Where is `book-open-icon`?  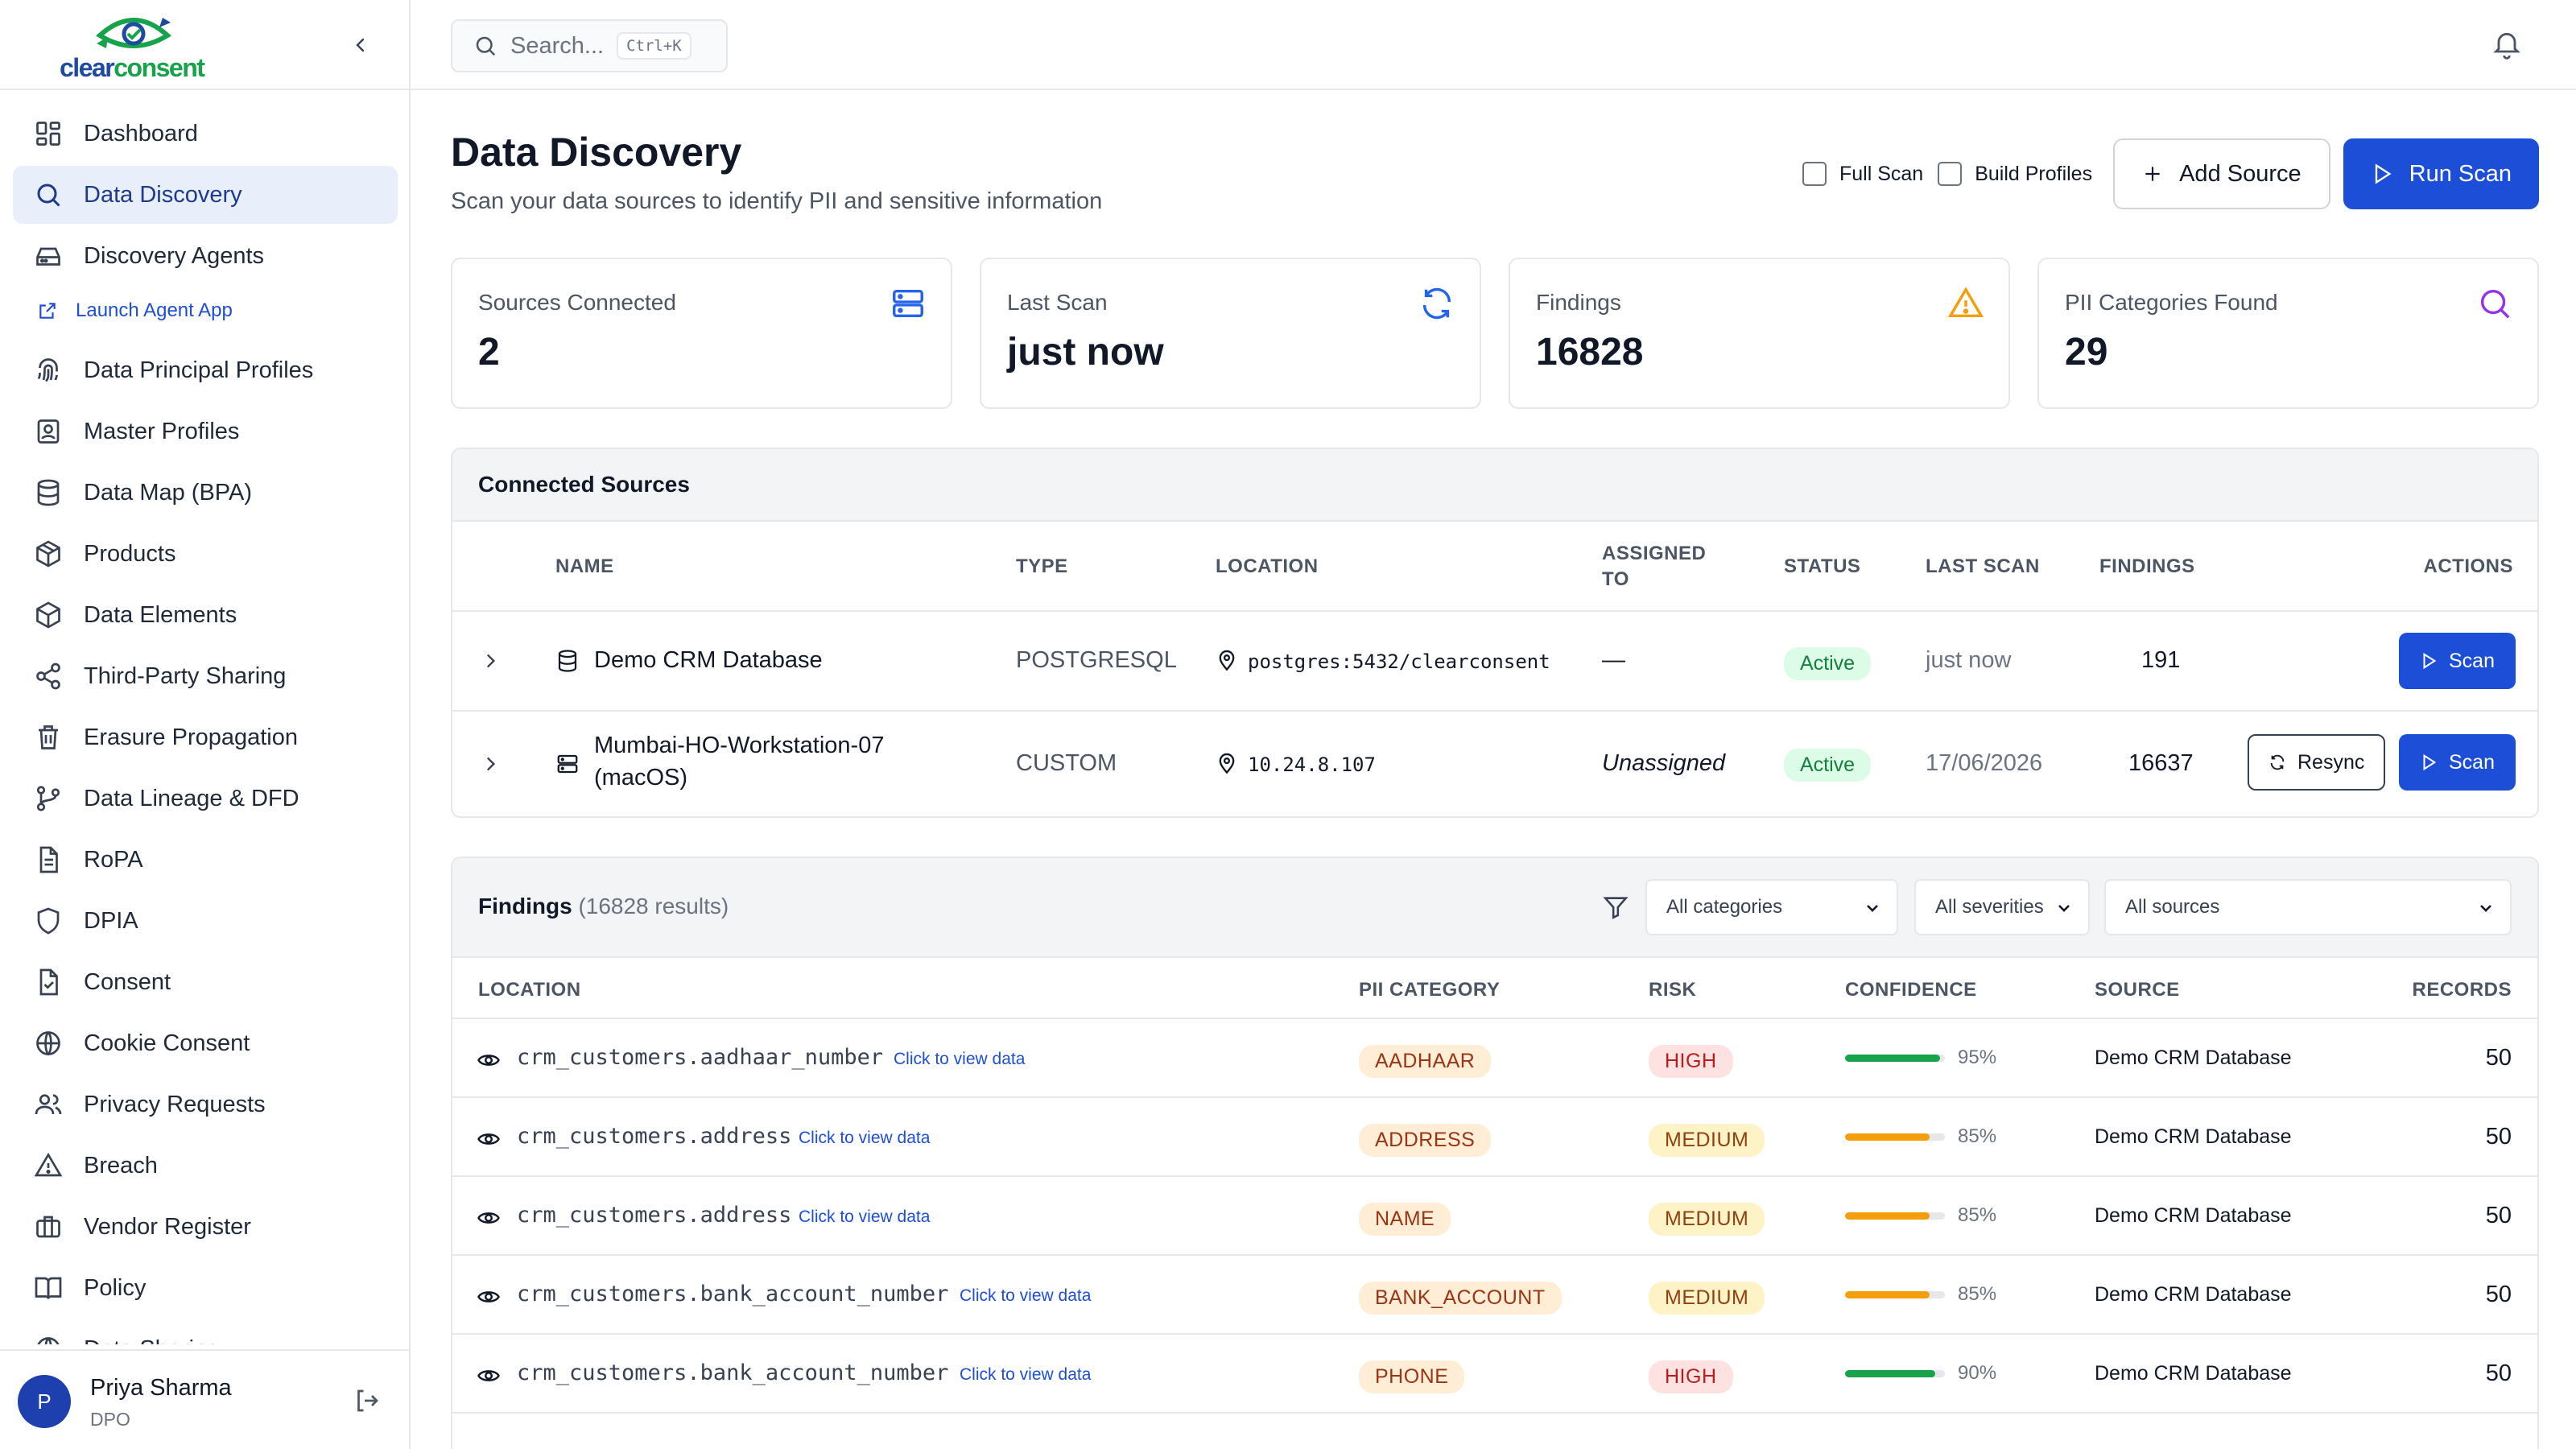
book-open-icon is located at coordinates (48, 1288).